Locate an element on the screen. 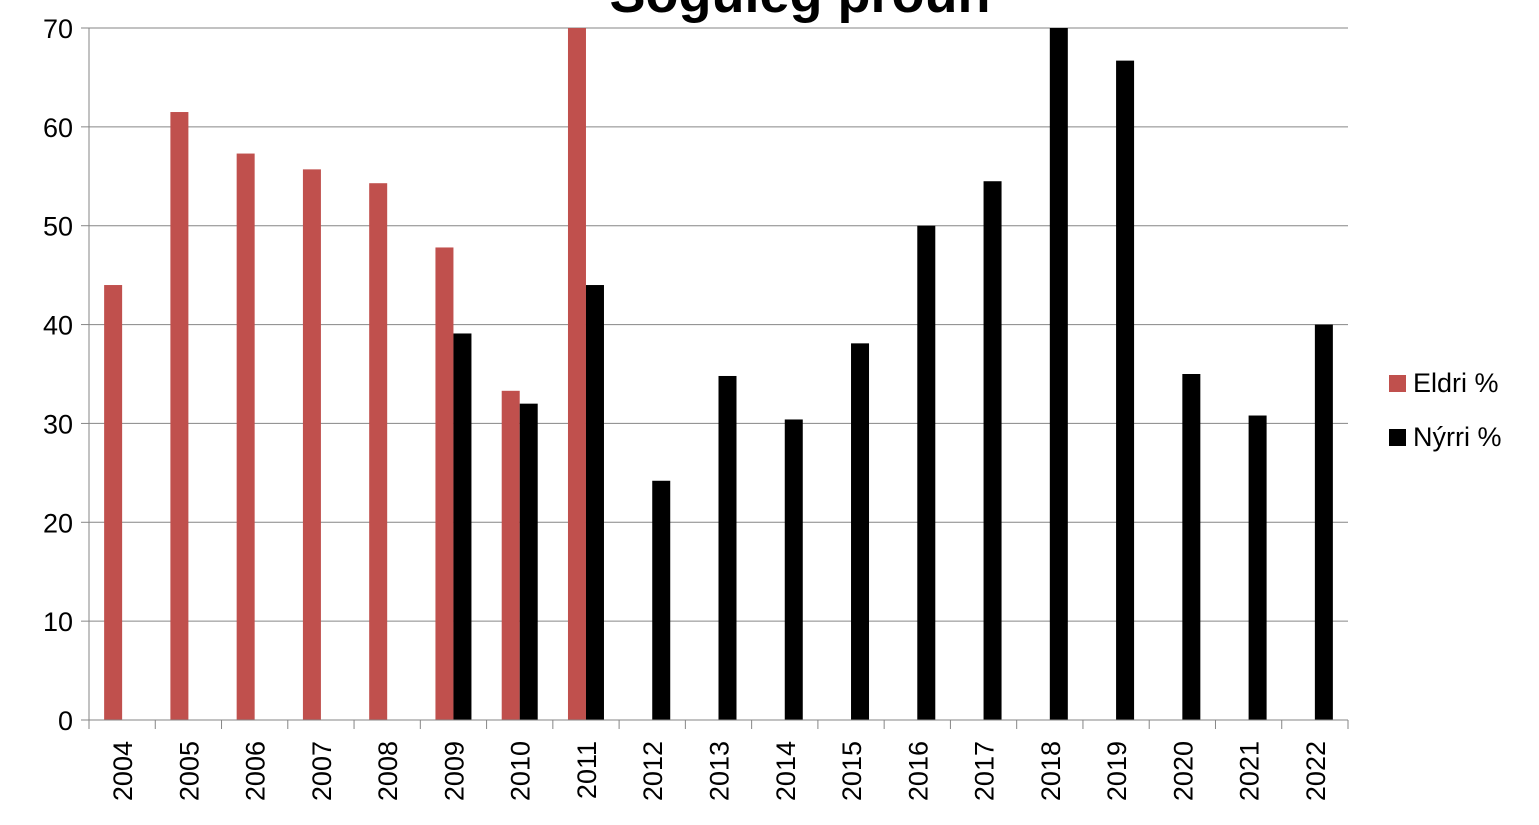  y-tick-label: 70 is located at coordinates (58, 29).